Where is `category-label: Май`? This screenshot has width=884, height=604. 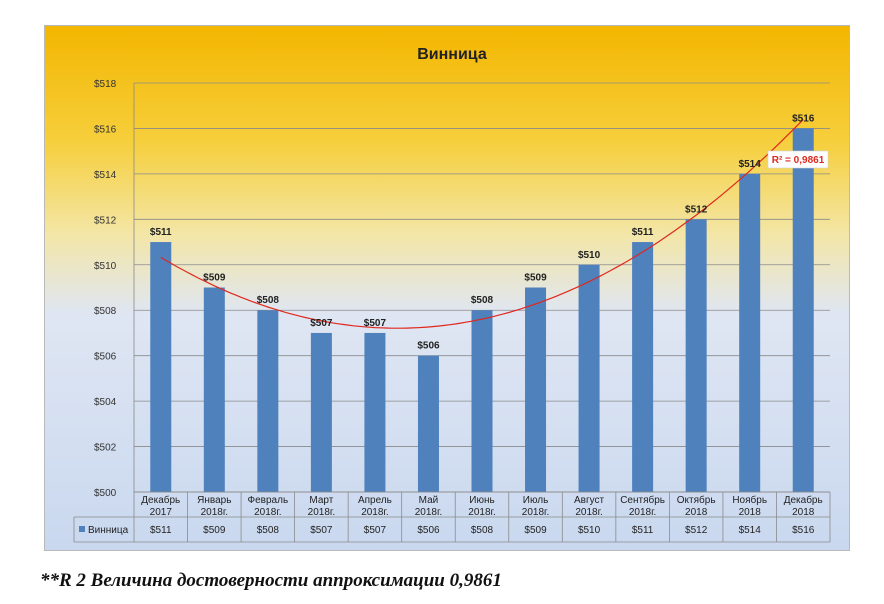 category-label: Май is located at coordinates (429, 500).